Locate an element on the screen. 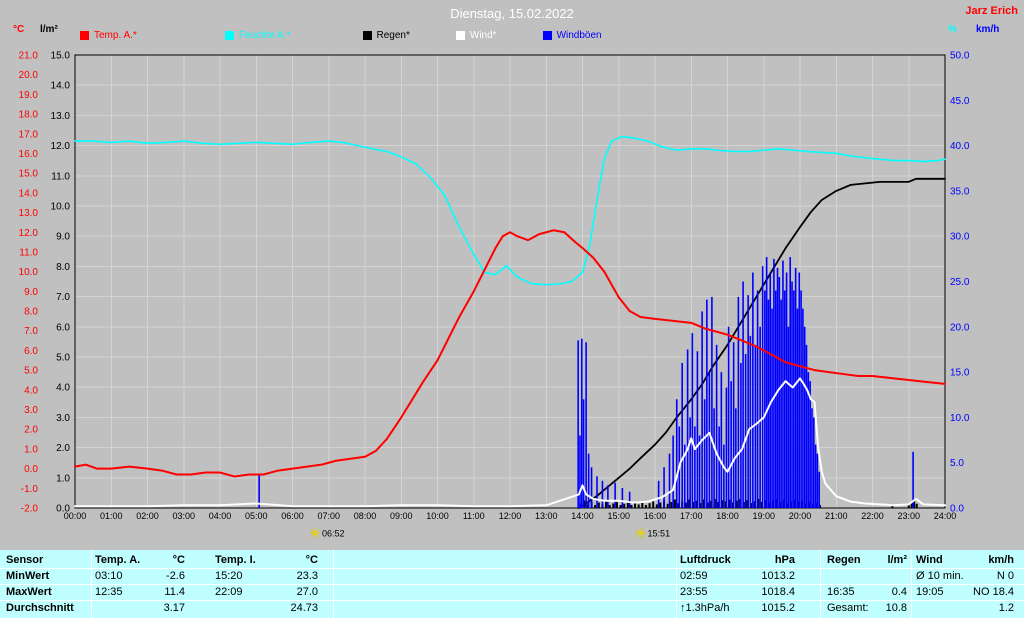  svg-text: 24:00 is located at coordinates (945, 516).